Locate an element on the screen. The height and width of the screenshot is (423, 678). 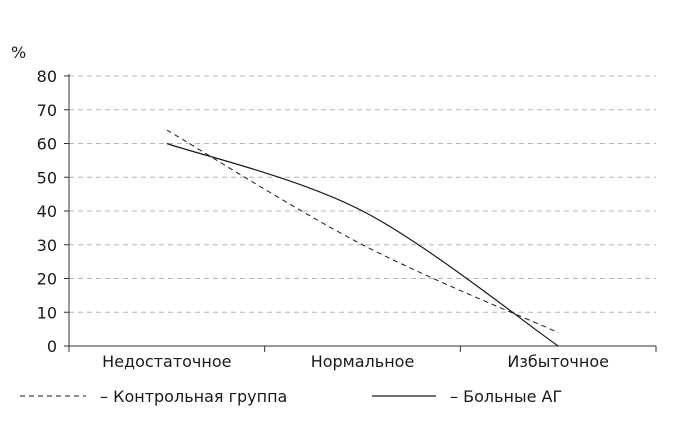
category-label: Недостаточное is located at coordinates (166, 361).